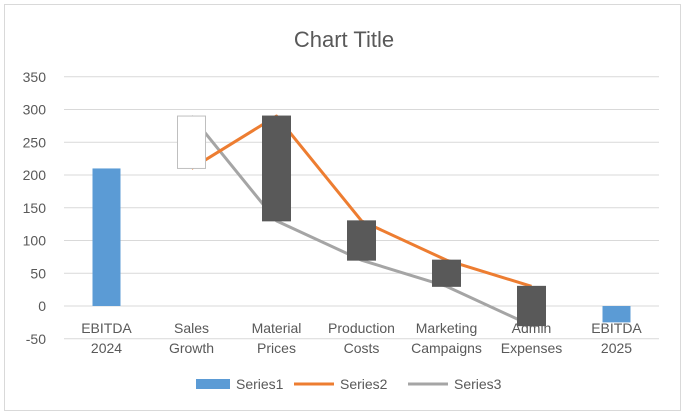  I want to click on legend: Series1 Series2 Series3, so click(349, 384).